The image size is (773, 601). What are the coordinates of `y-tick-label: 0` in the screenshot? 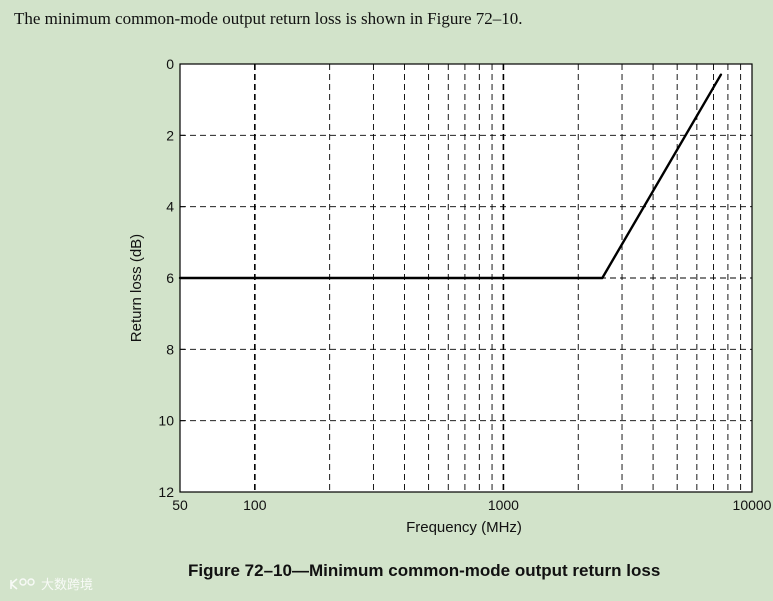 It's located at (170, 64).